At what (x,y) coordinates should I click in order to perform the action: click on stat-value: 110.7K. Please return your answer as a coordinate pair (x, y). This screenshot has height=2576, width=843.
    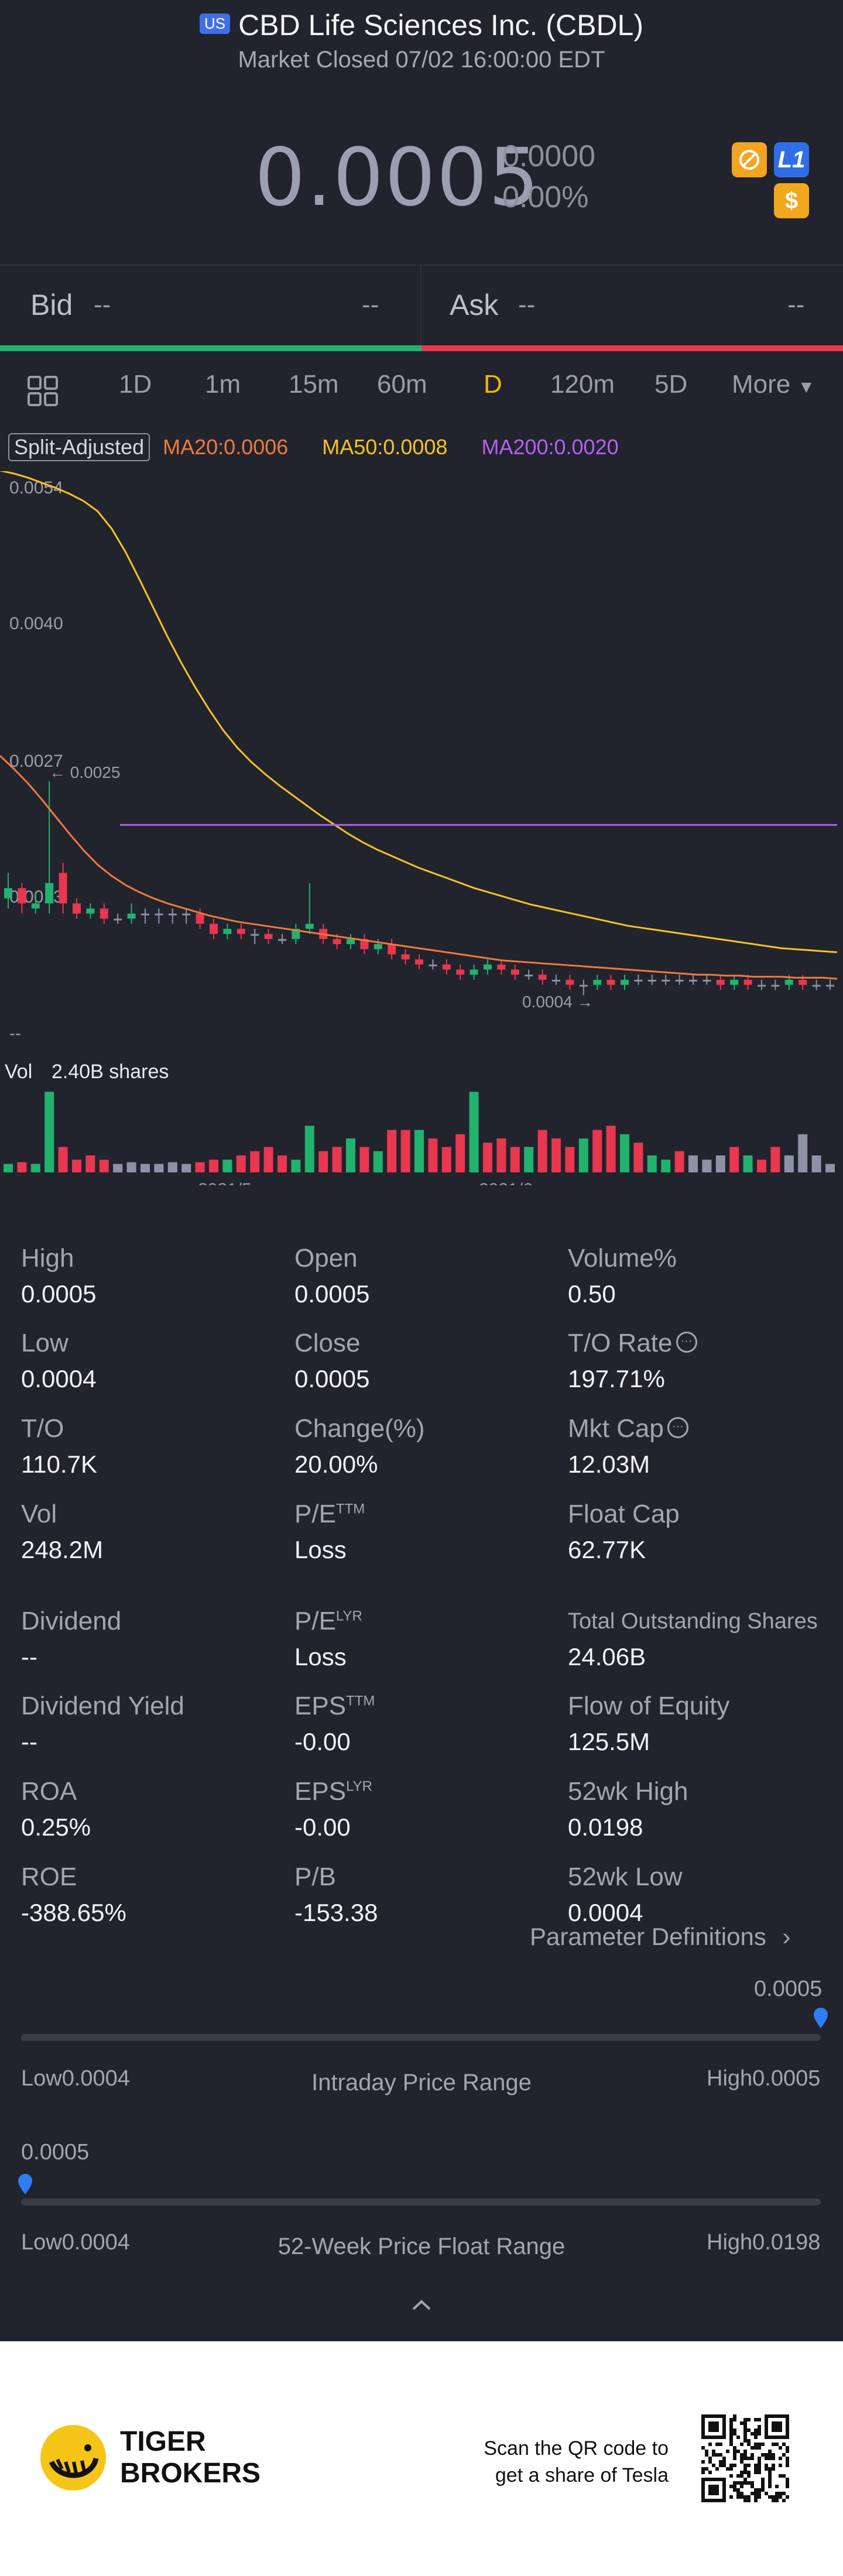
    Looking at the image, I should click on (59, 1464).